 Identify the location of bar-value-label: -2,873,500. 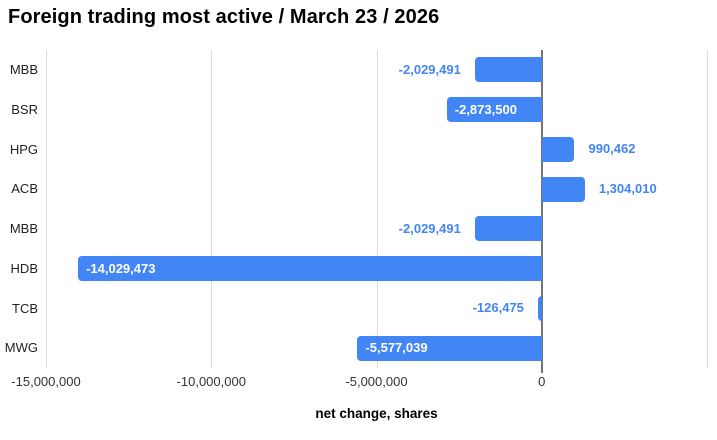
(485, 109).